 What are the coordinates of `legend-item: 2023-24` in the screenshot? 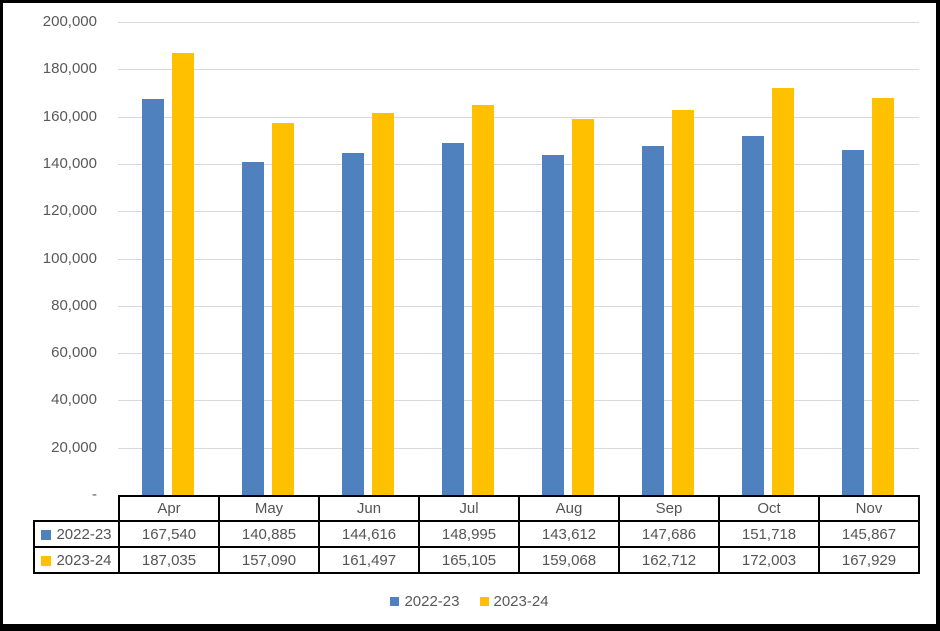 It's located at (514, 601).